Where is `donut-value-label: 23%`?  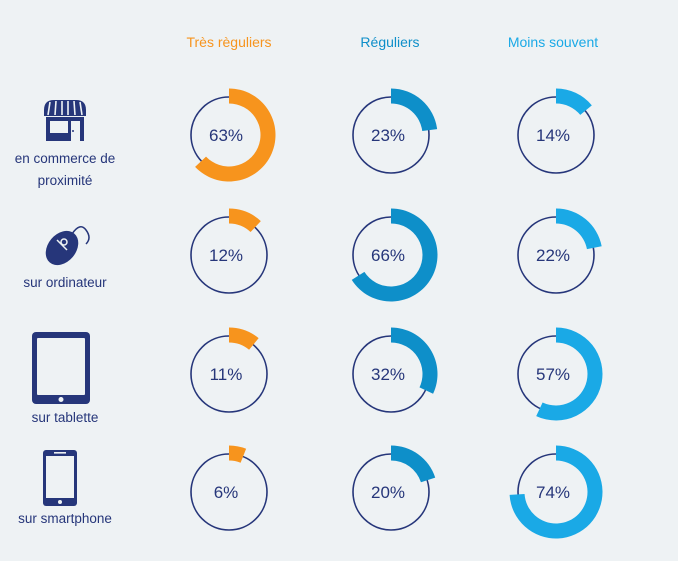
donut-value-label: 23% is located at coordinates (388, 135).